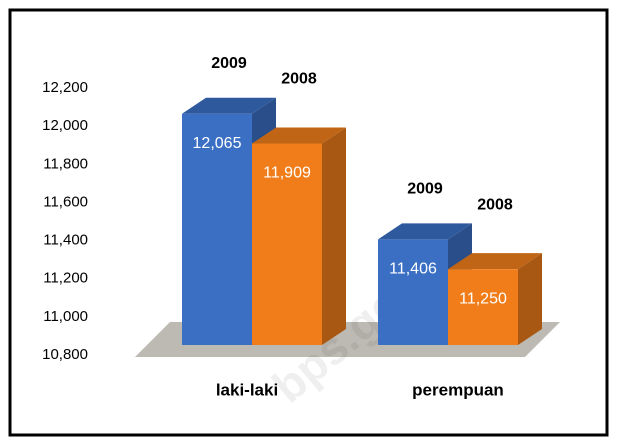 This screenshot has width=618, height=446. Describe the element at coordinates (483, 298) in the screenshot. I see `data-label: 11,250` at that location.